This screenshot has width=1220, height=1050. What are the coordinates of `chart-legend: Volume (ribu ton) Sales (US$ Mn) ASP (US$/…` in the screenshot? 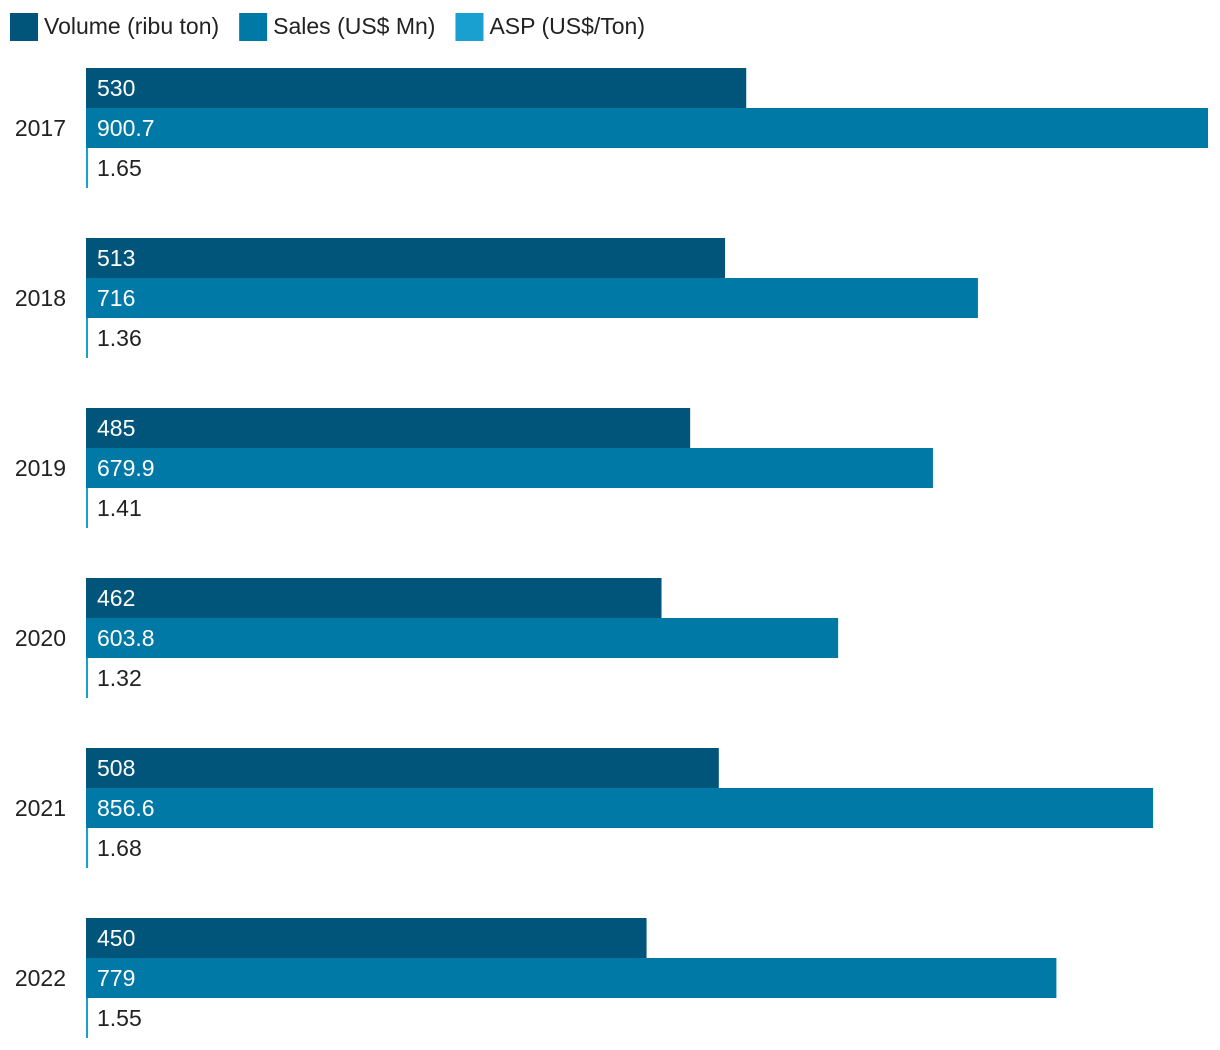 It's located at (327, 27).